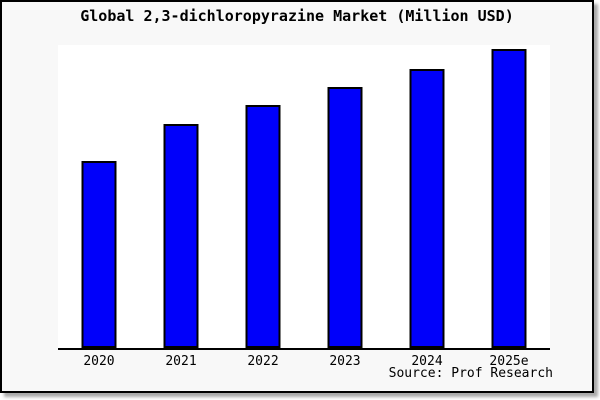 The width and height of the screenshot is (600, 400). What do you see at coordinates (99, 254) in the screenshot?
I see `bar-2020` at bounding box center [99, 254].